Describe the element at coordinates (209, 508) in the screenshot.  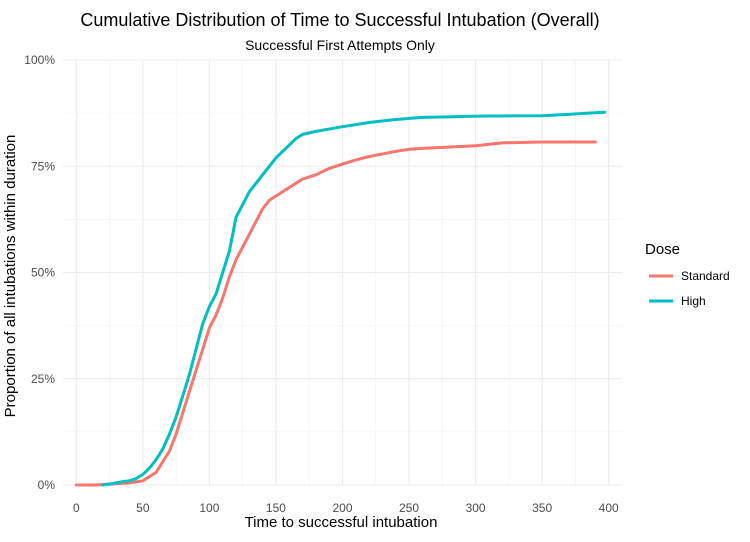
I see `x-tick-label: 100` at that location.